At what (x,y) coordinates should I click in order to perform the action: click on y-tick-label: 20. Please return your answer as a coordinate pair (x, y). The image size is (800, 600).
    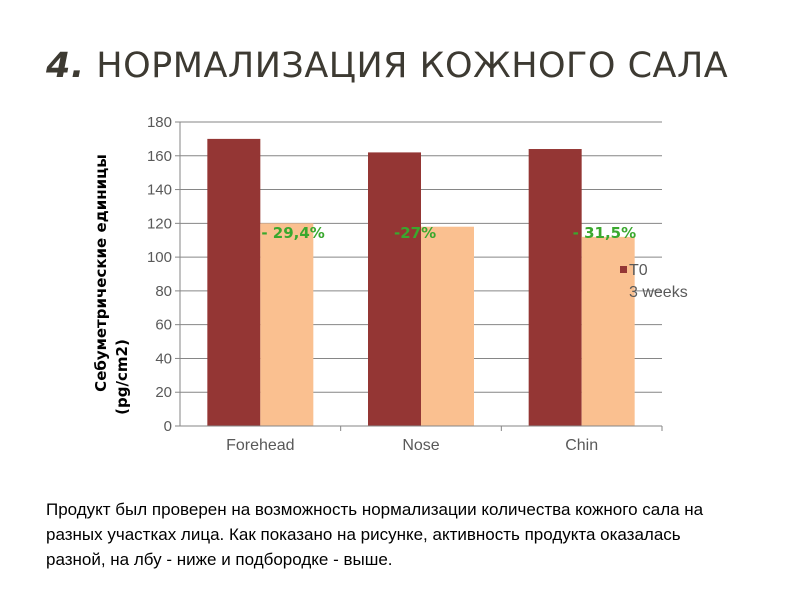
    Looking at the image, I should click on (163, 392).